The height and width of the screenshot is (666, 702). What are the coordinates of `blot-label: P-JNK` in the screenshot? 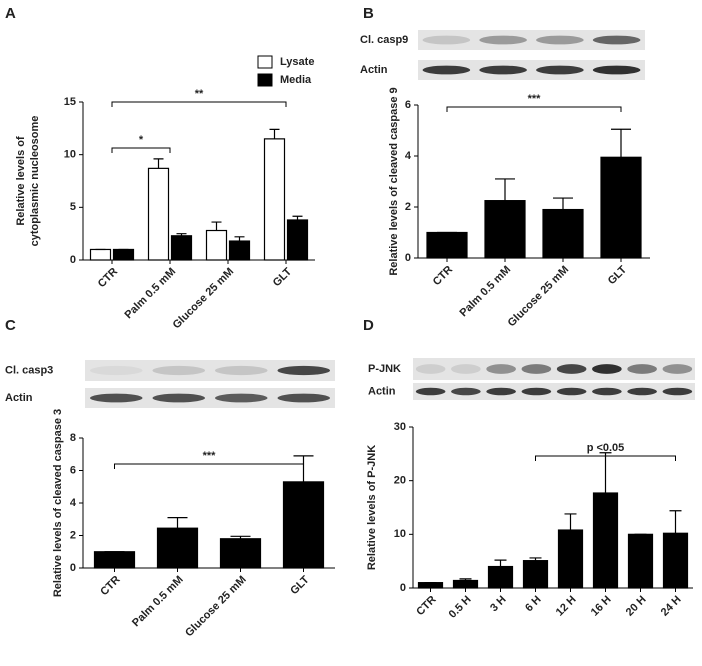 It's located at (384, 369).